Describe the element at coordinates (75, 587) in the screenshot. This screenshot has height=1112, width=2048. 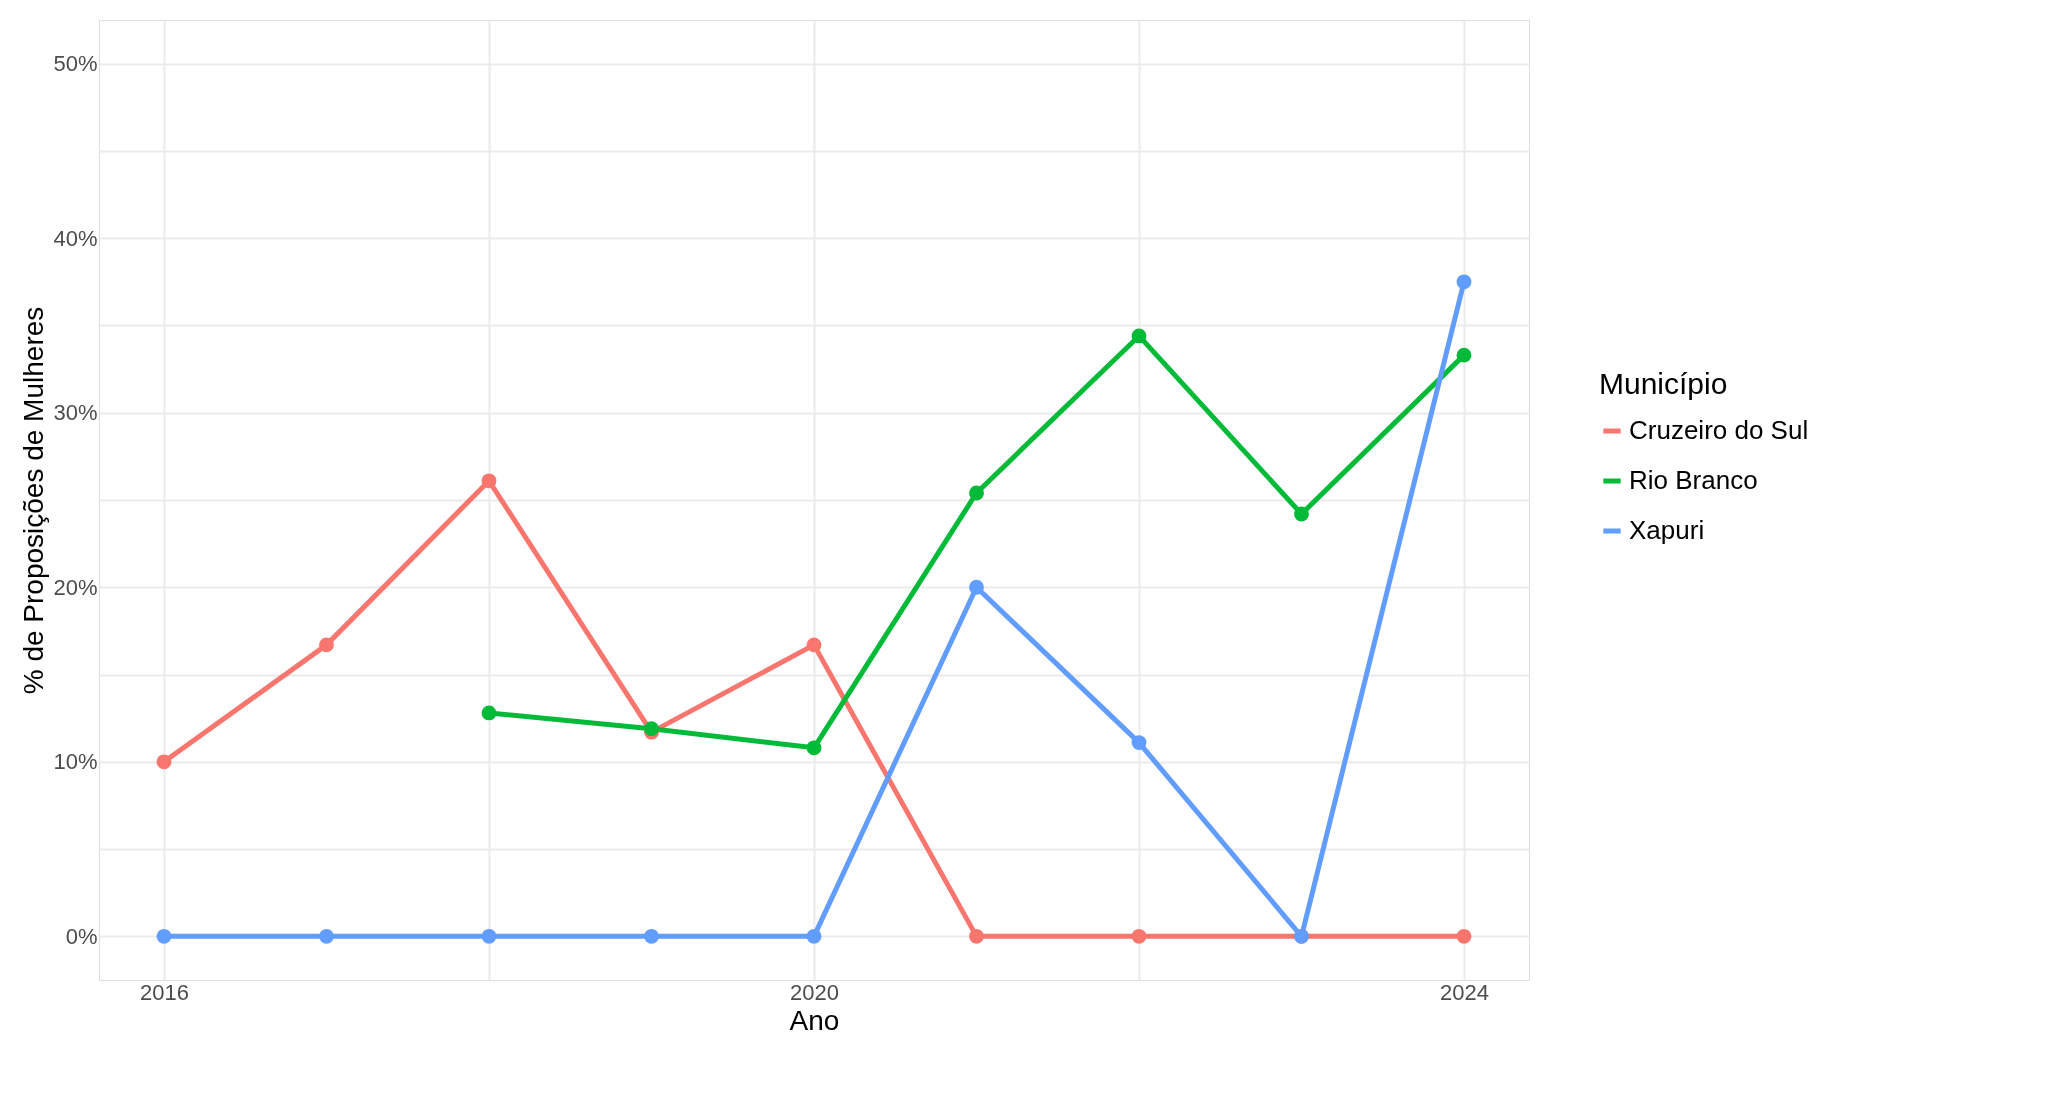
I see `y-tick-label: 20%` at that location.